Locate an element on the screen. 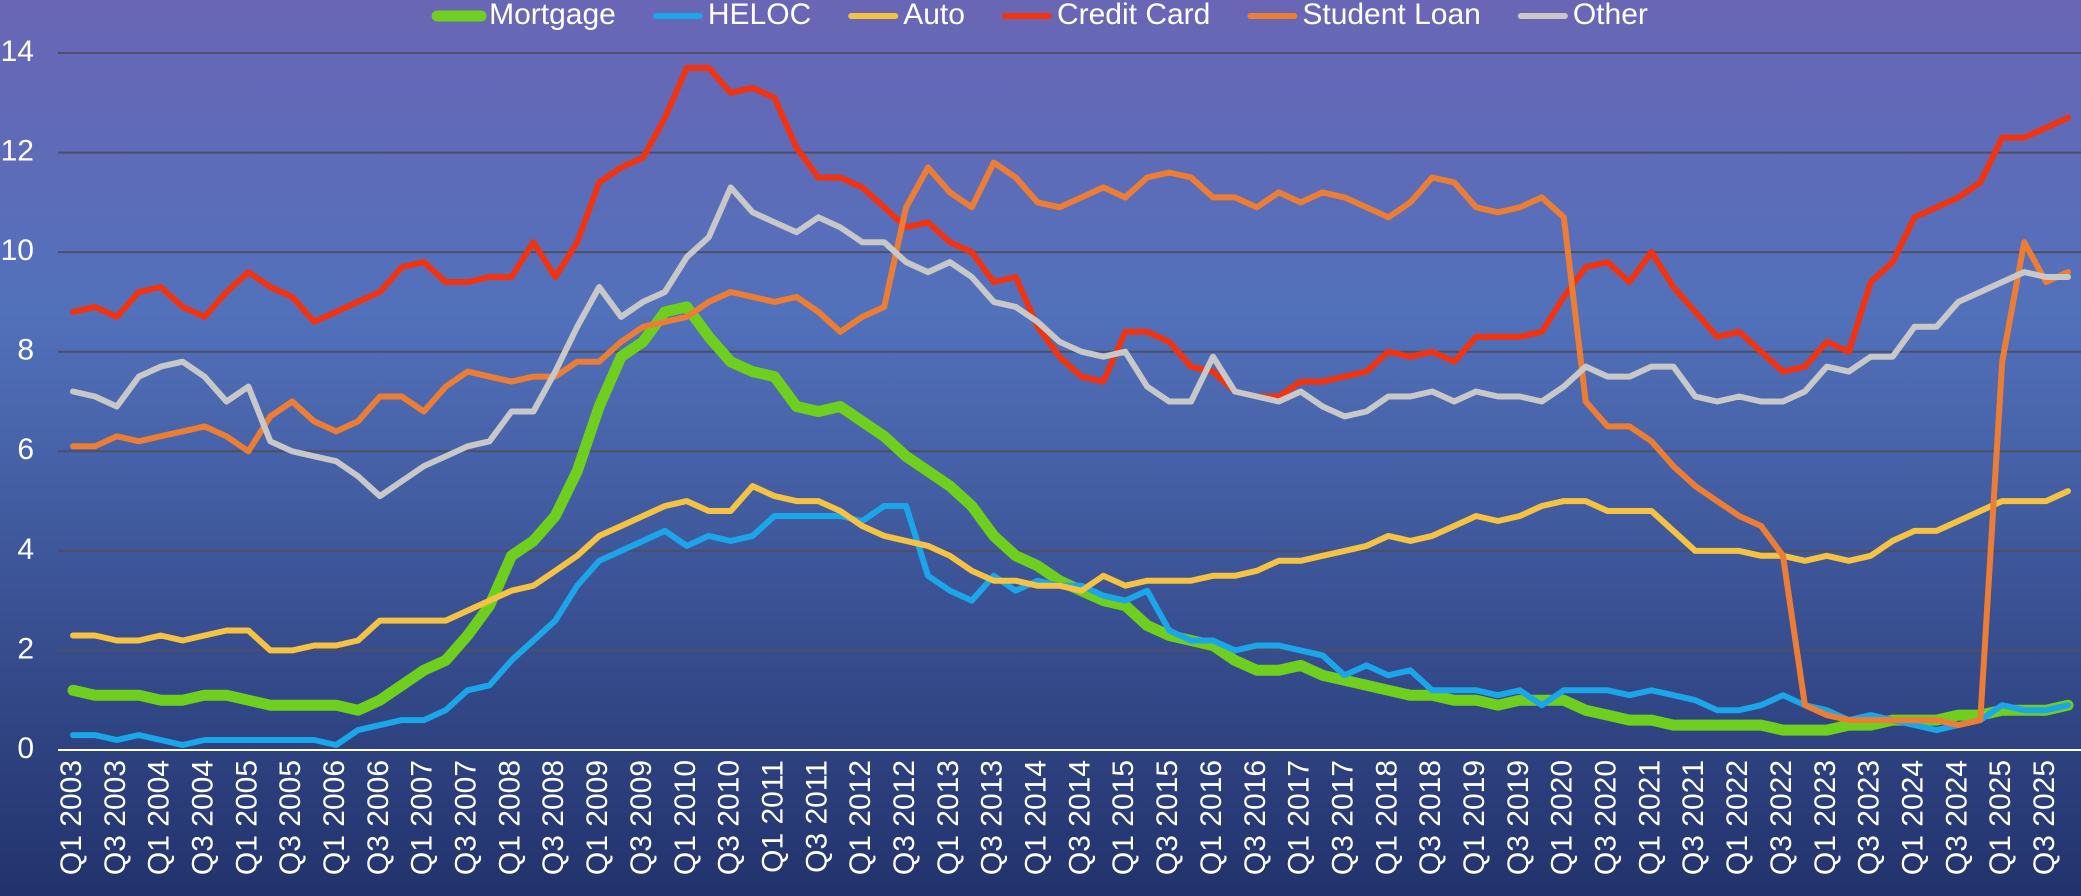 The height and width of the screenshot is (896, 2081). x-tick-label: Q1 2006 is located at coordinates (334, 817).